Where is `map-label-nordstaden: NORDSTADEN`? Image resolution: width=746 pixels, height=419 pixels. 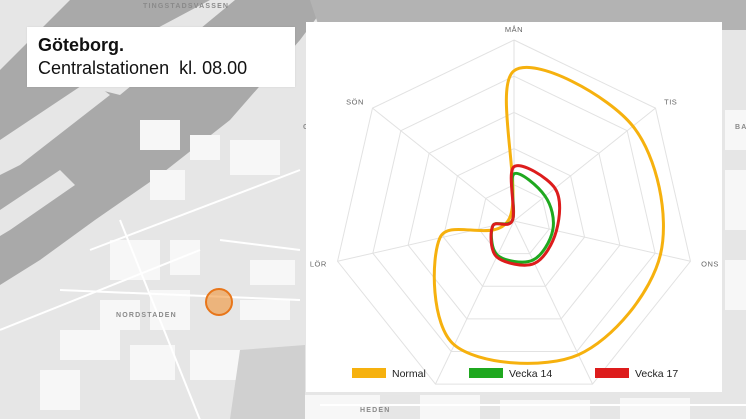 map-label-nordstaden: NORDSTADEN is located at coordinates (146, 315).